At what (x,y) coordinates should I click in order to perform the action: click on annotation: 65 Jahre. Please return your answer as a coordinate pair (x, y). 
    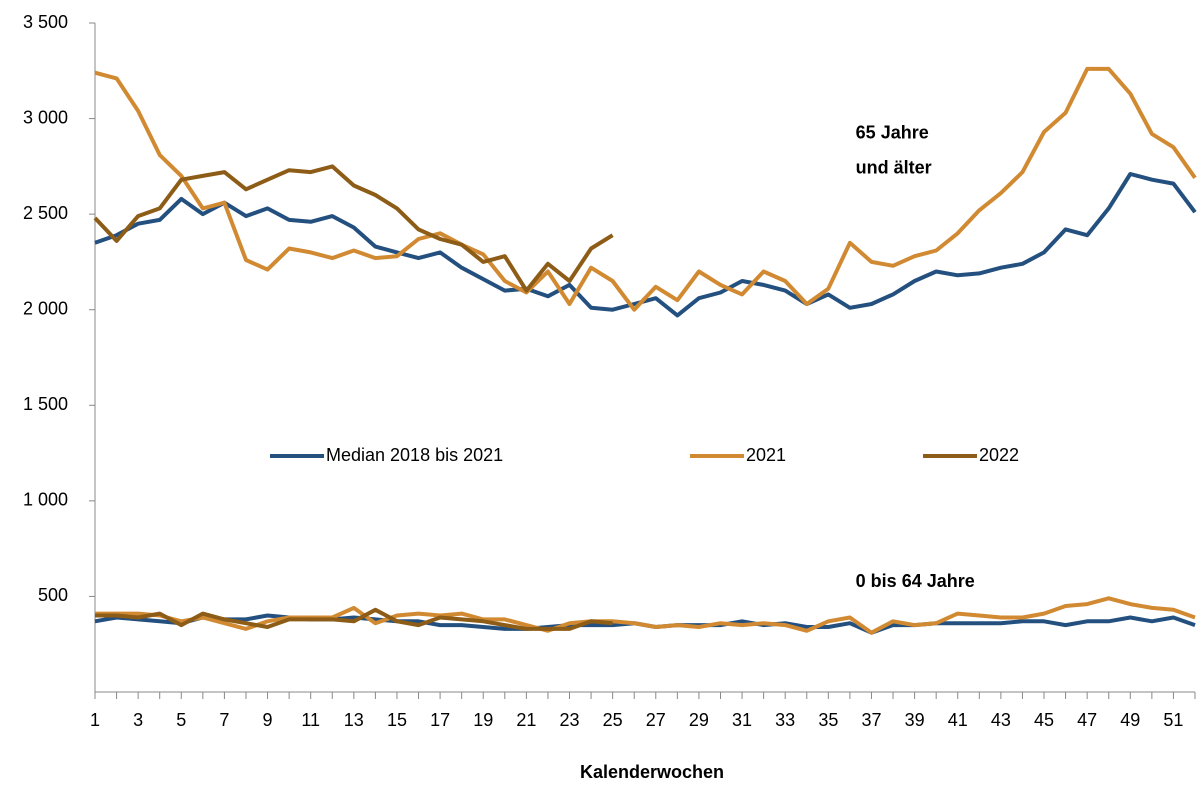
    Looking at the image, I should click on (892, 133).